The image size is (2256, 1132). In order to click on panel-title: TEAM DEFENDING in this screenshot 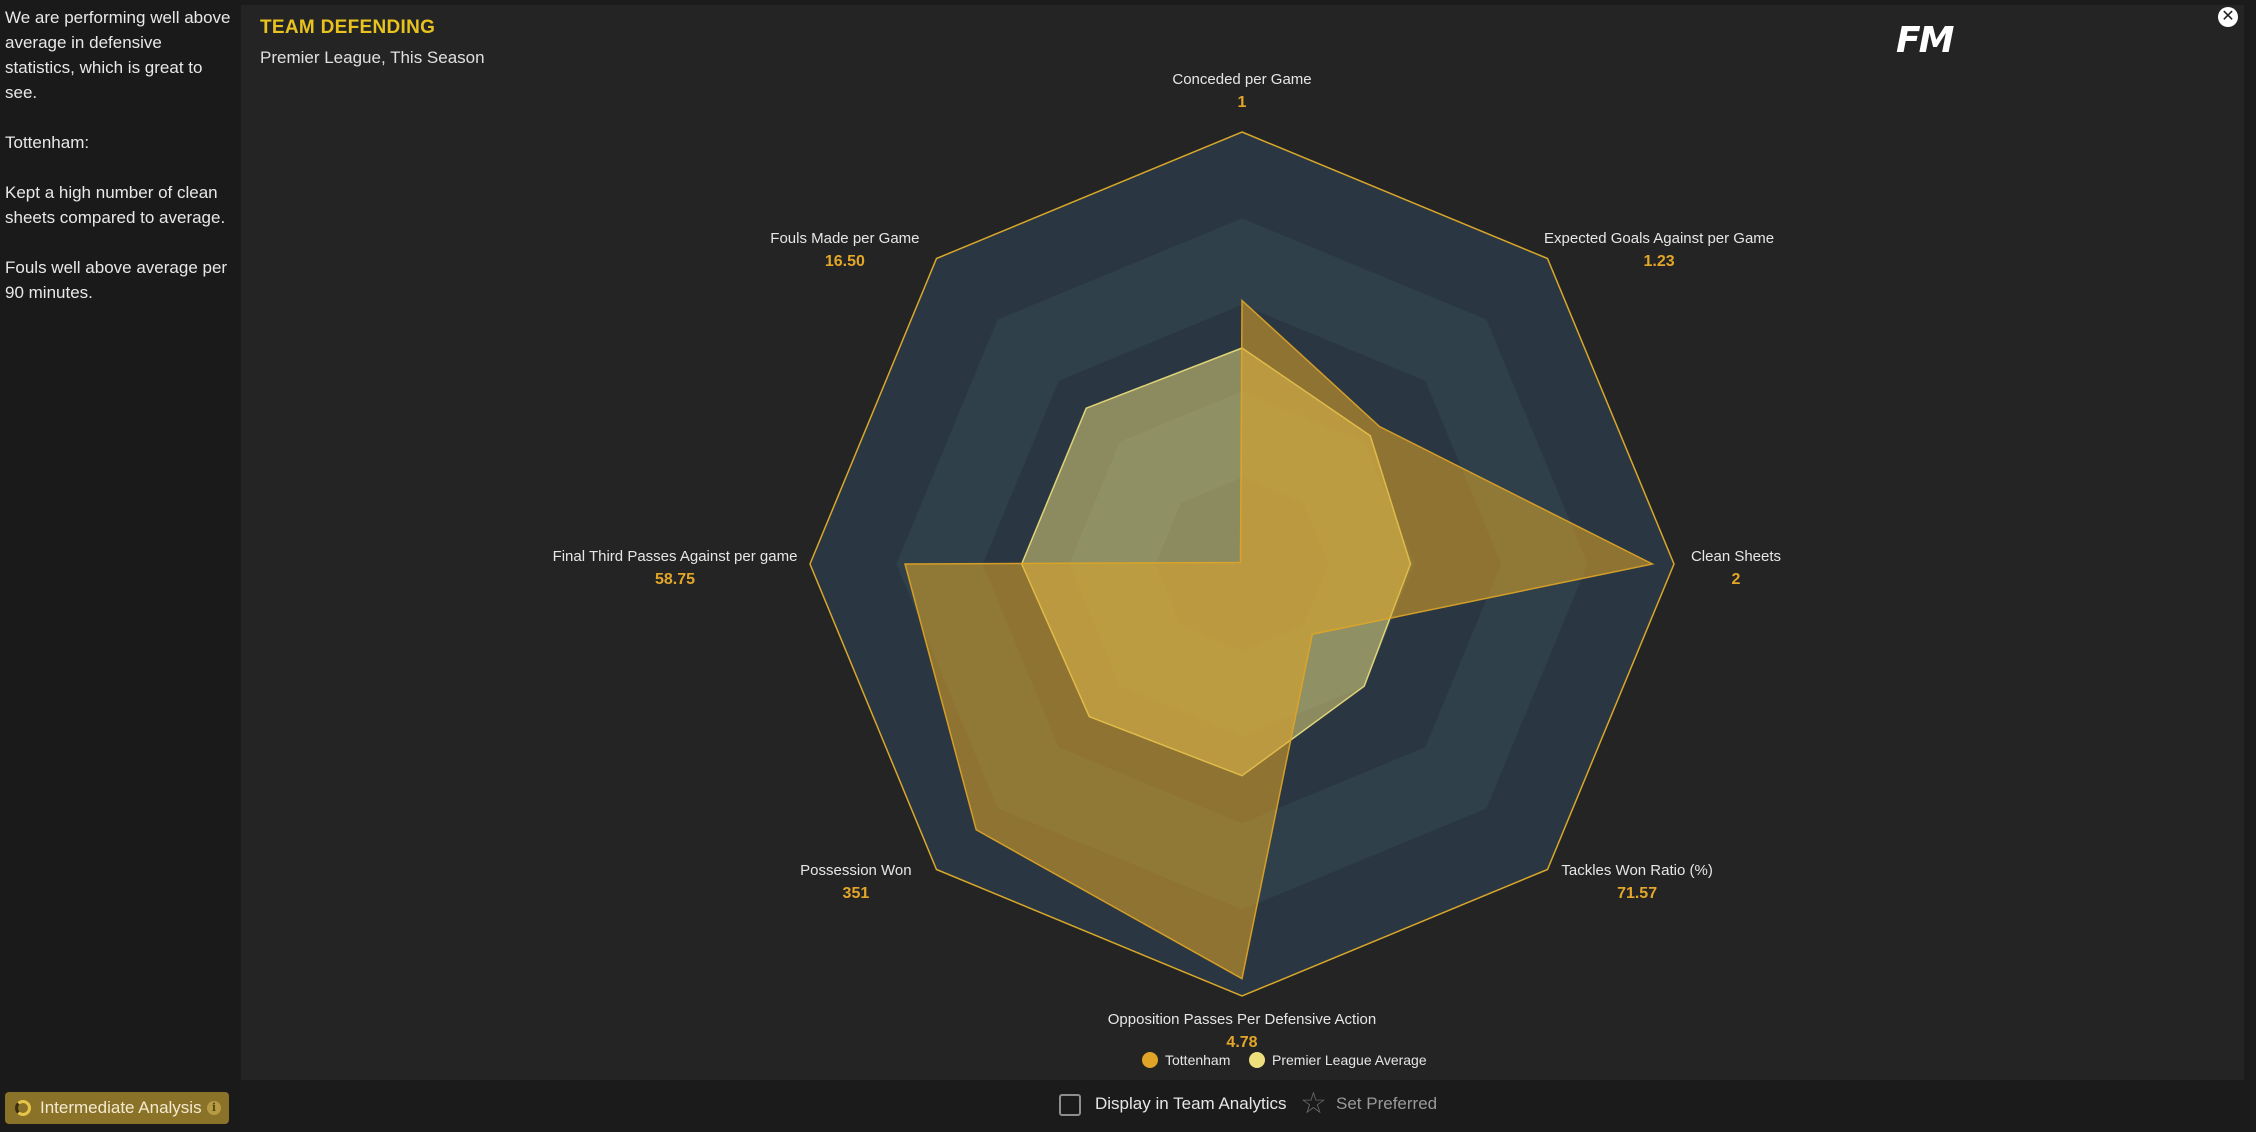, I will do `click(348, 27)`.